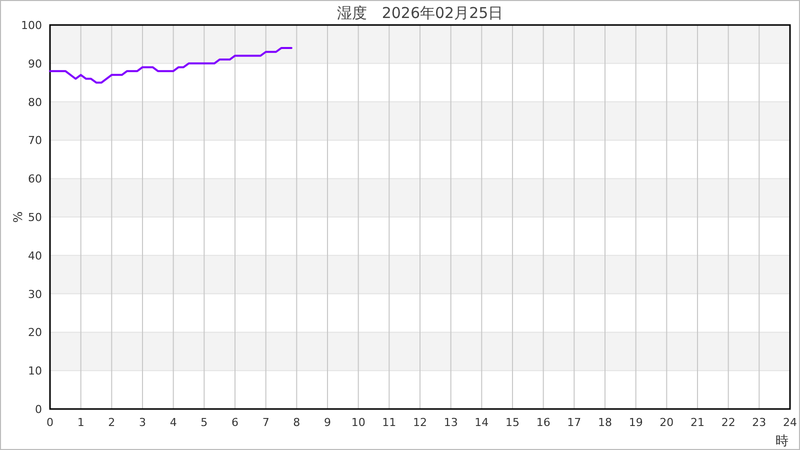 This screenshot has height=450, width=800. I want to click on x-tick-label: 11, so click(389, 422).